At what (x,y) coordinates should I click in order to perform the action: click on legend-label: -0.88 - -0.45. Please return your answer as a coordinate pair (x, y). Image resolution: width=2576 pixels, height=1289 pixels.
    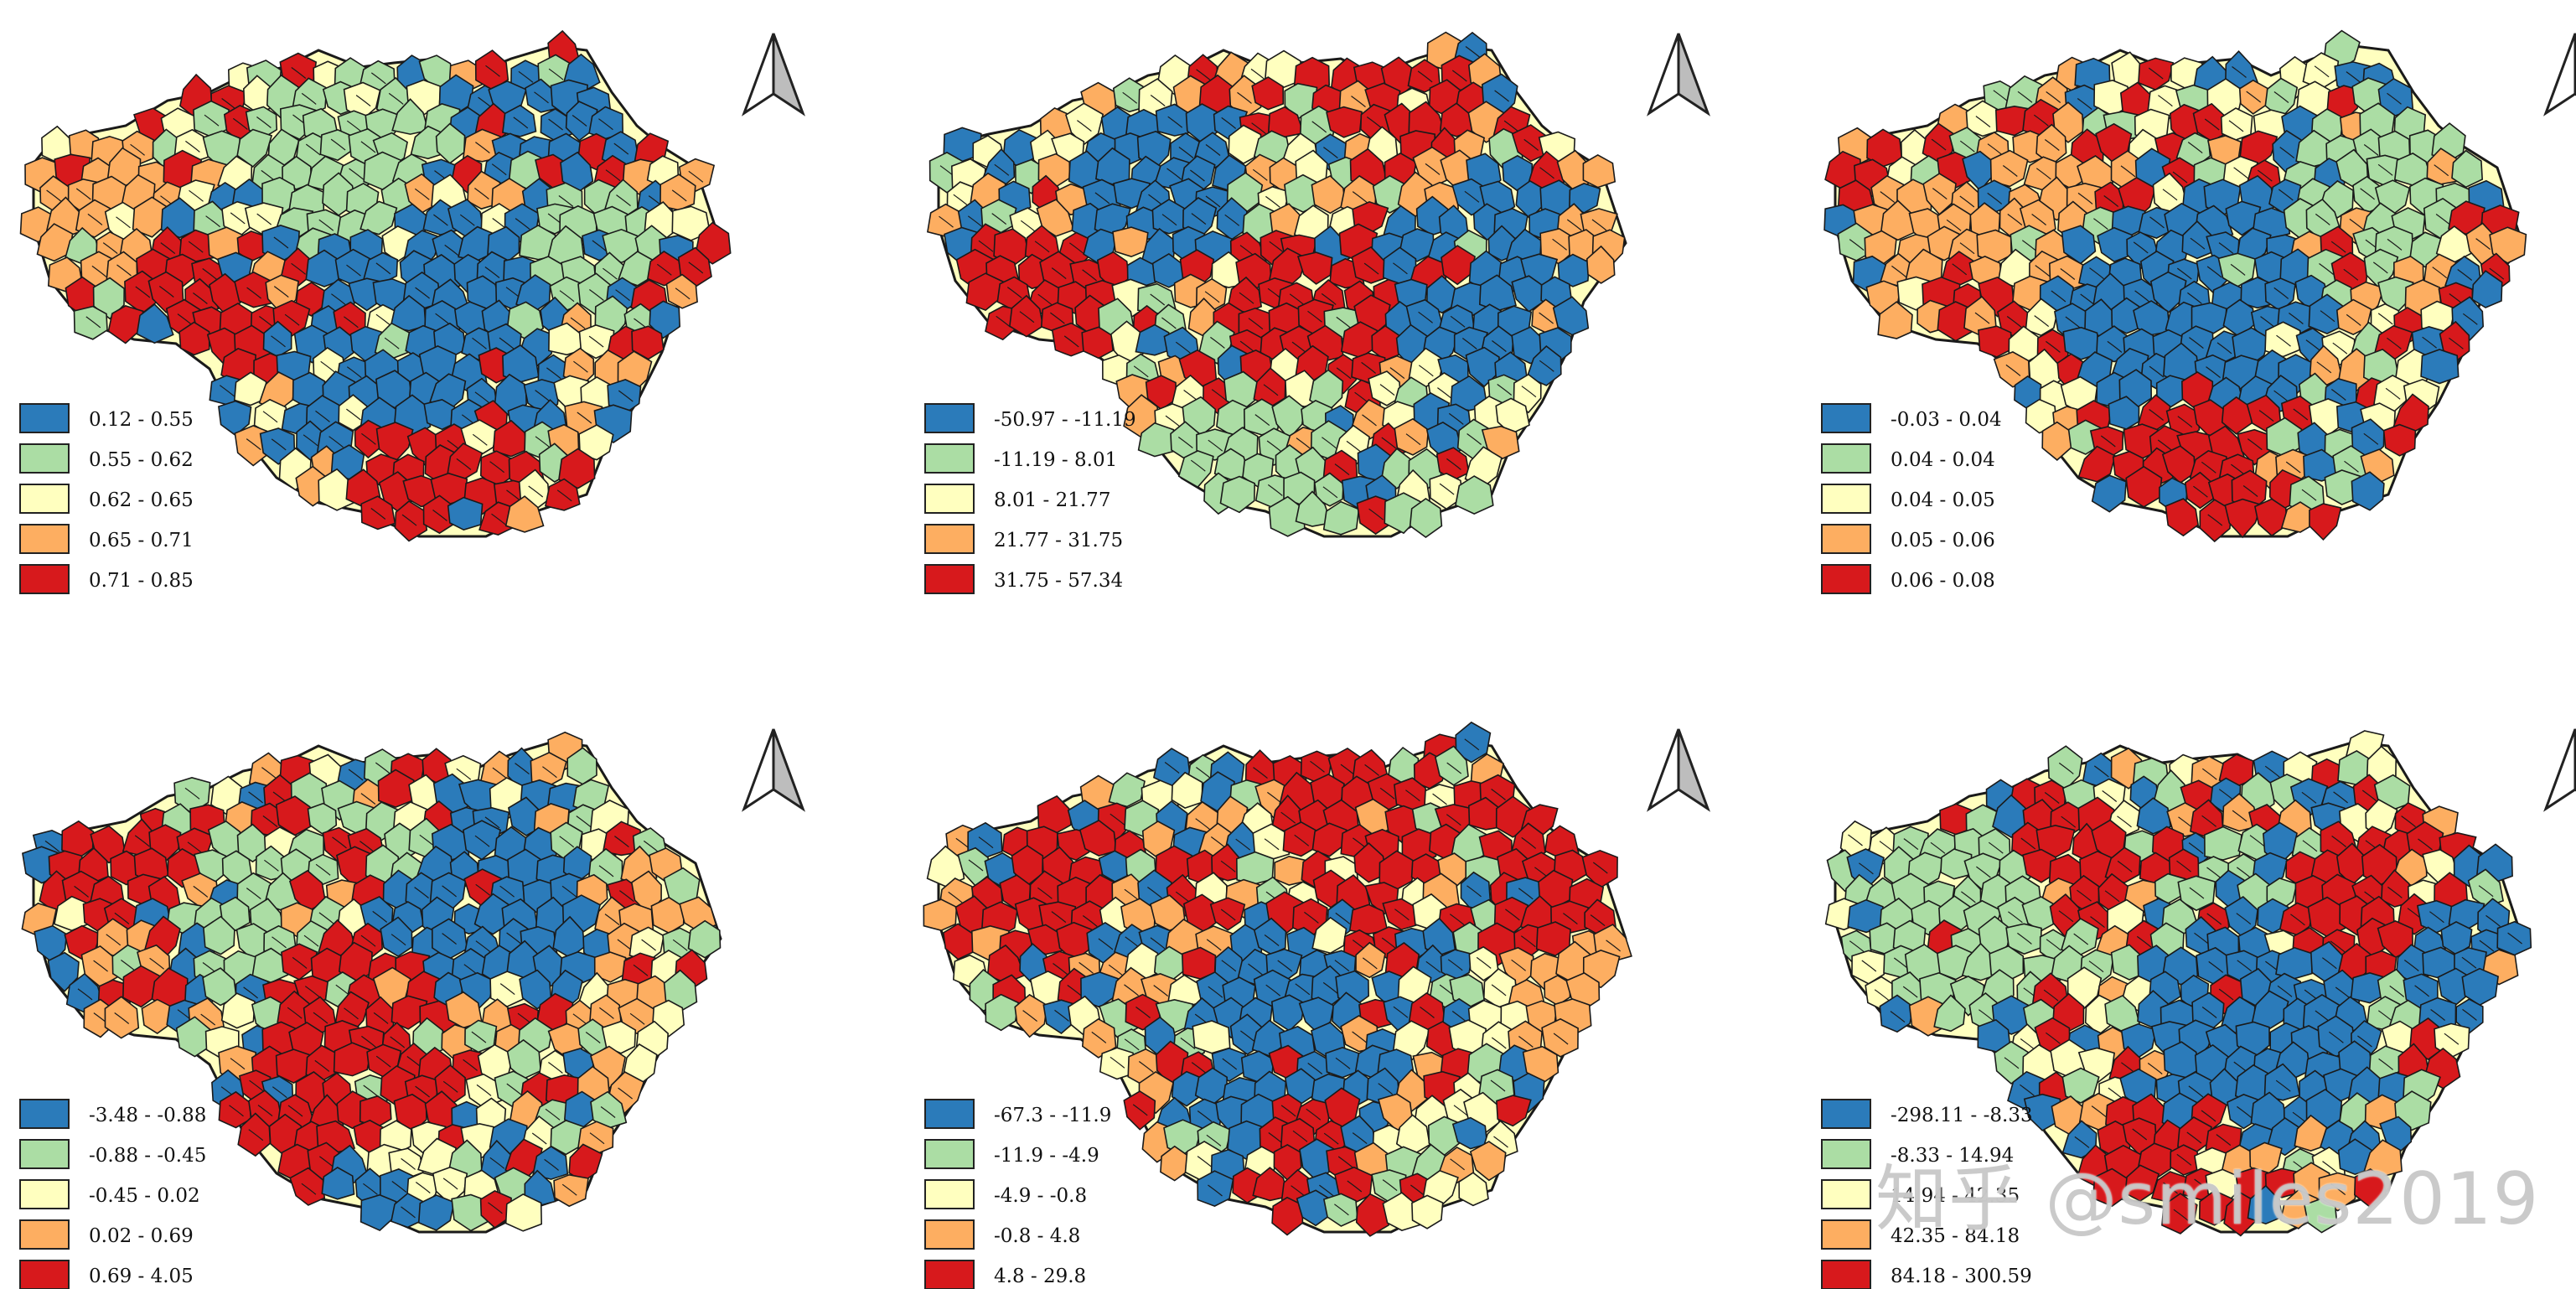
    Looking at the image, I should click on (147, 1156).